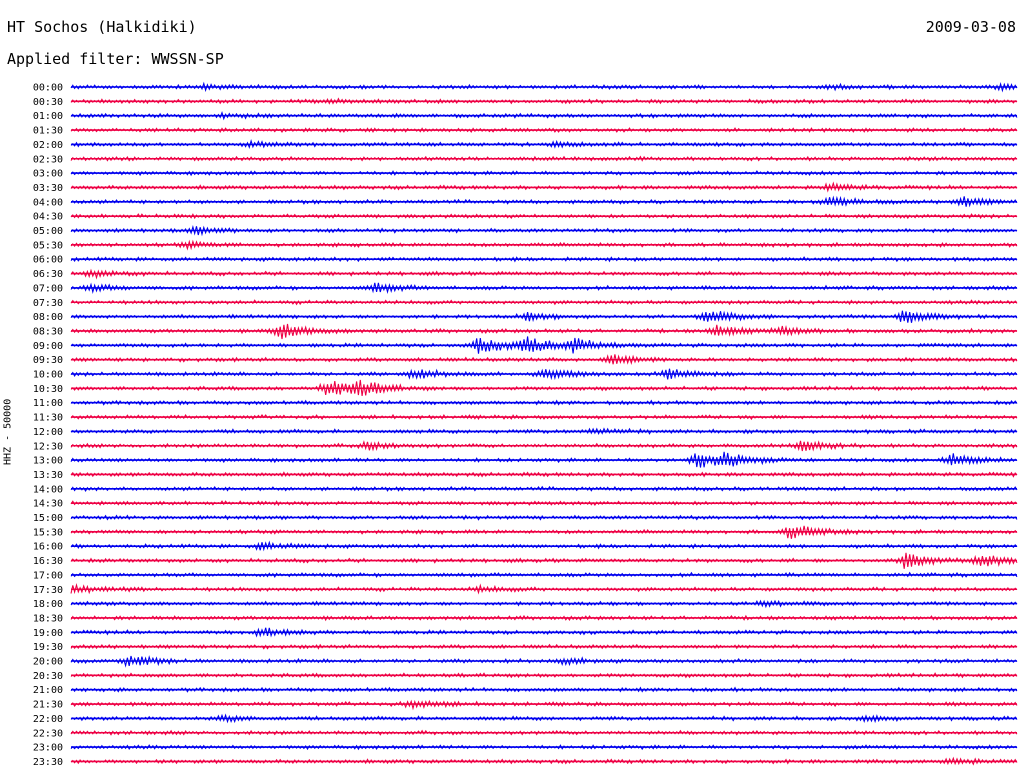 The image size is (1024, 780). What do you see at coordinates (48, 360) in the screenshot?
I see `row-label-0930: 09:30` at bounding box center [48, 360].